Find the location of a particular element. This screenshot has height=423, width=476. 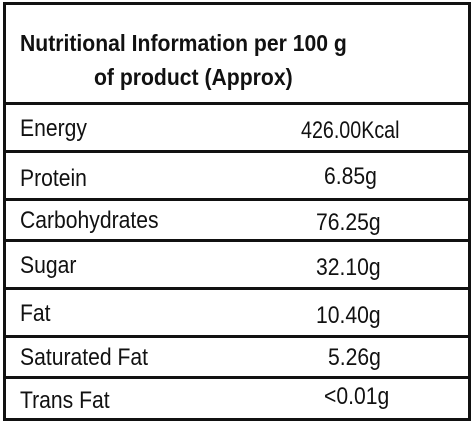

nutrient-value: 5.26g is located at coordinates (354, 357).